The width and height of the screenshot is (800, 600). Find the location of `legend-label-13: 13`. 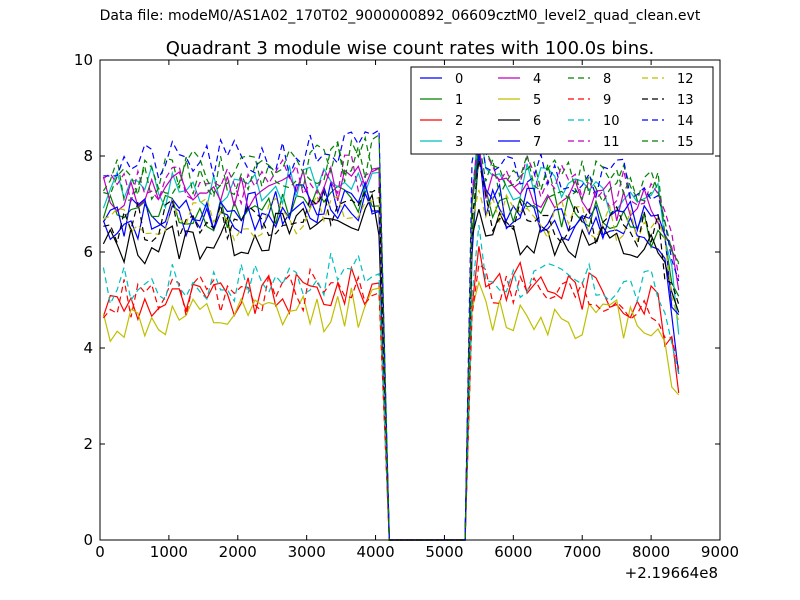

legend-label-13: 13 is located at coordinates (685, 100).